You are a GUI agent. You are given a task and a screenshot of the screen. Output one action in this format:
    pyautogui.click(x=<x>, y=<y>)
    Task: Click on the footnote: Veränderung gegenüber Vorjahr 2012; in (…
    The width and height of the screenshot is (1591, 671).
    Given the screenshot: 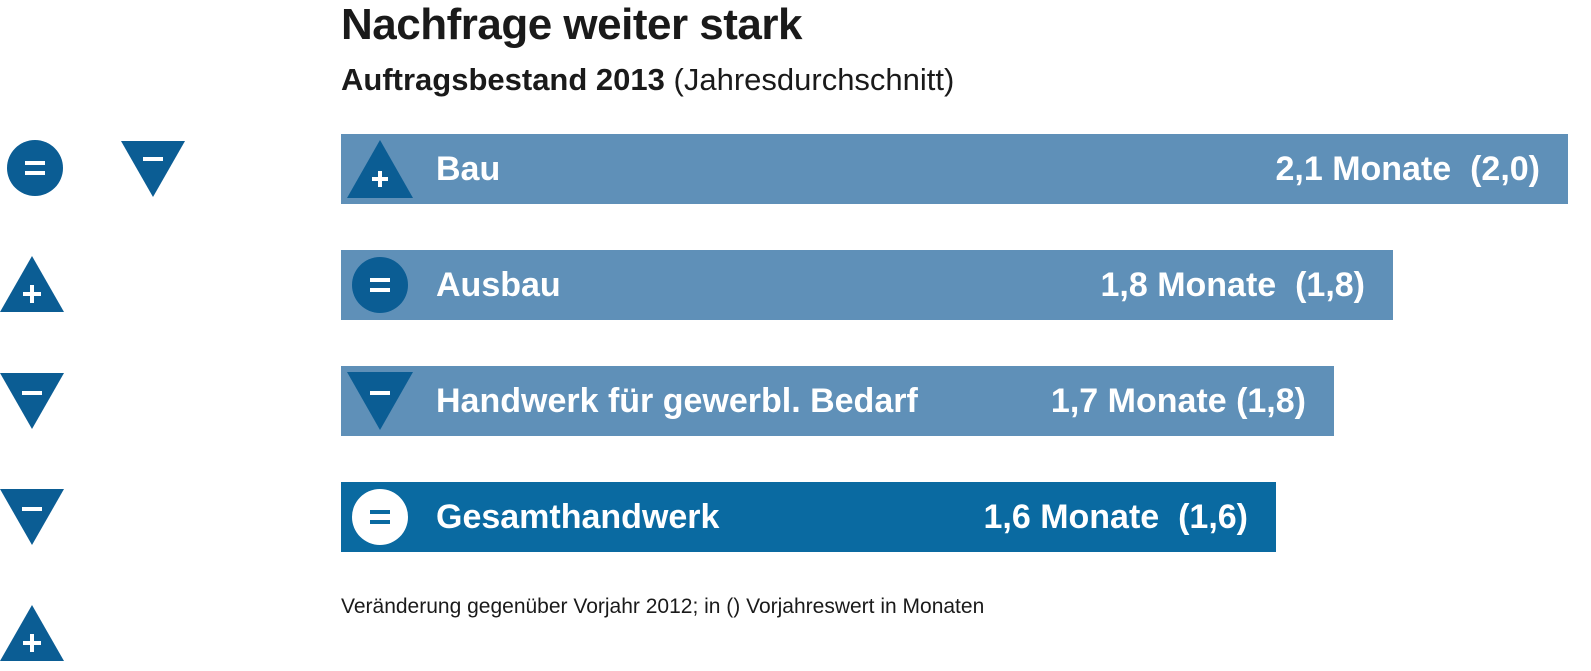 What is the action you would take?
    pyautogui.click(x=663, y=606)
    